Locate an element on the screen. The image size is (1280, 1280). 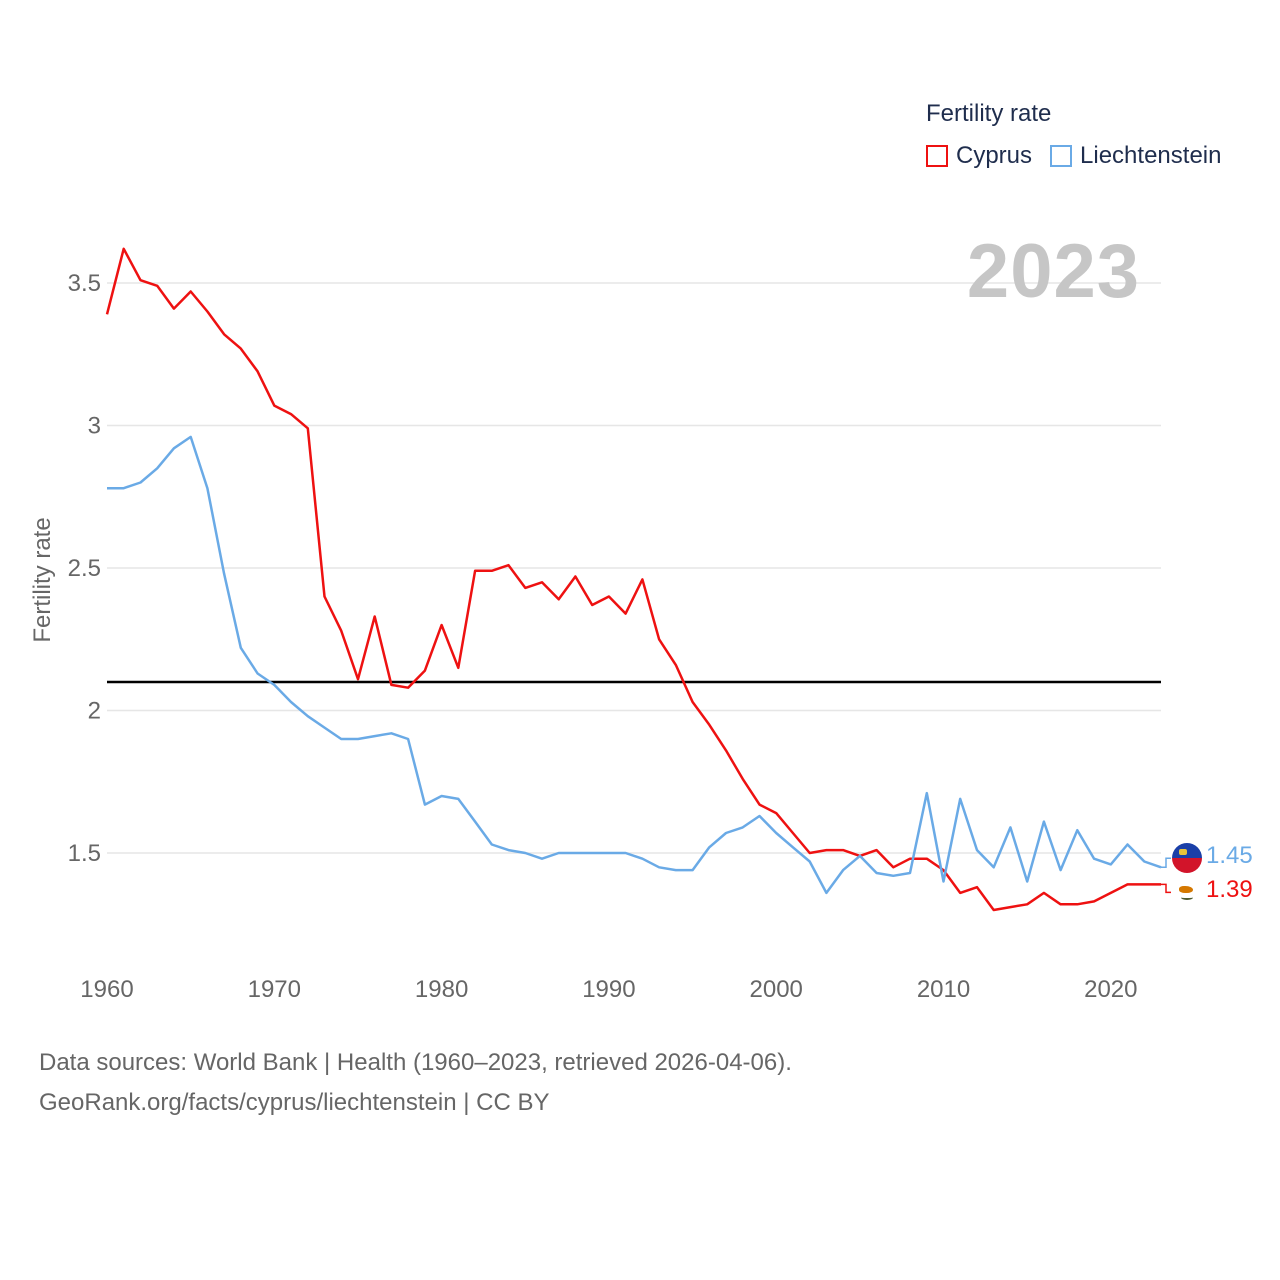
x-tick-label: 1960 is located at coordinates (106, 989).